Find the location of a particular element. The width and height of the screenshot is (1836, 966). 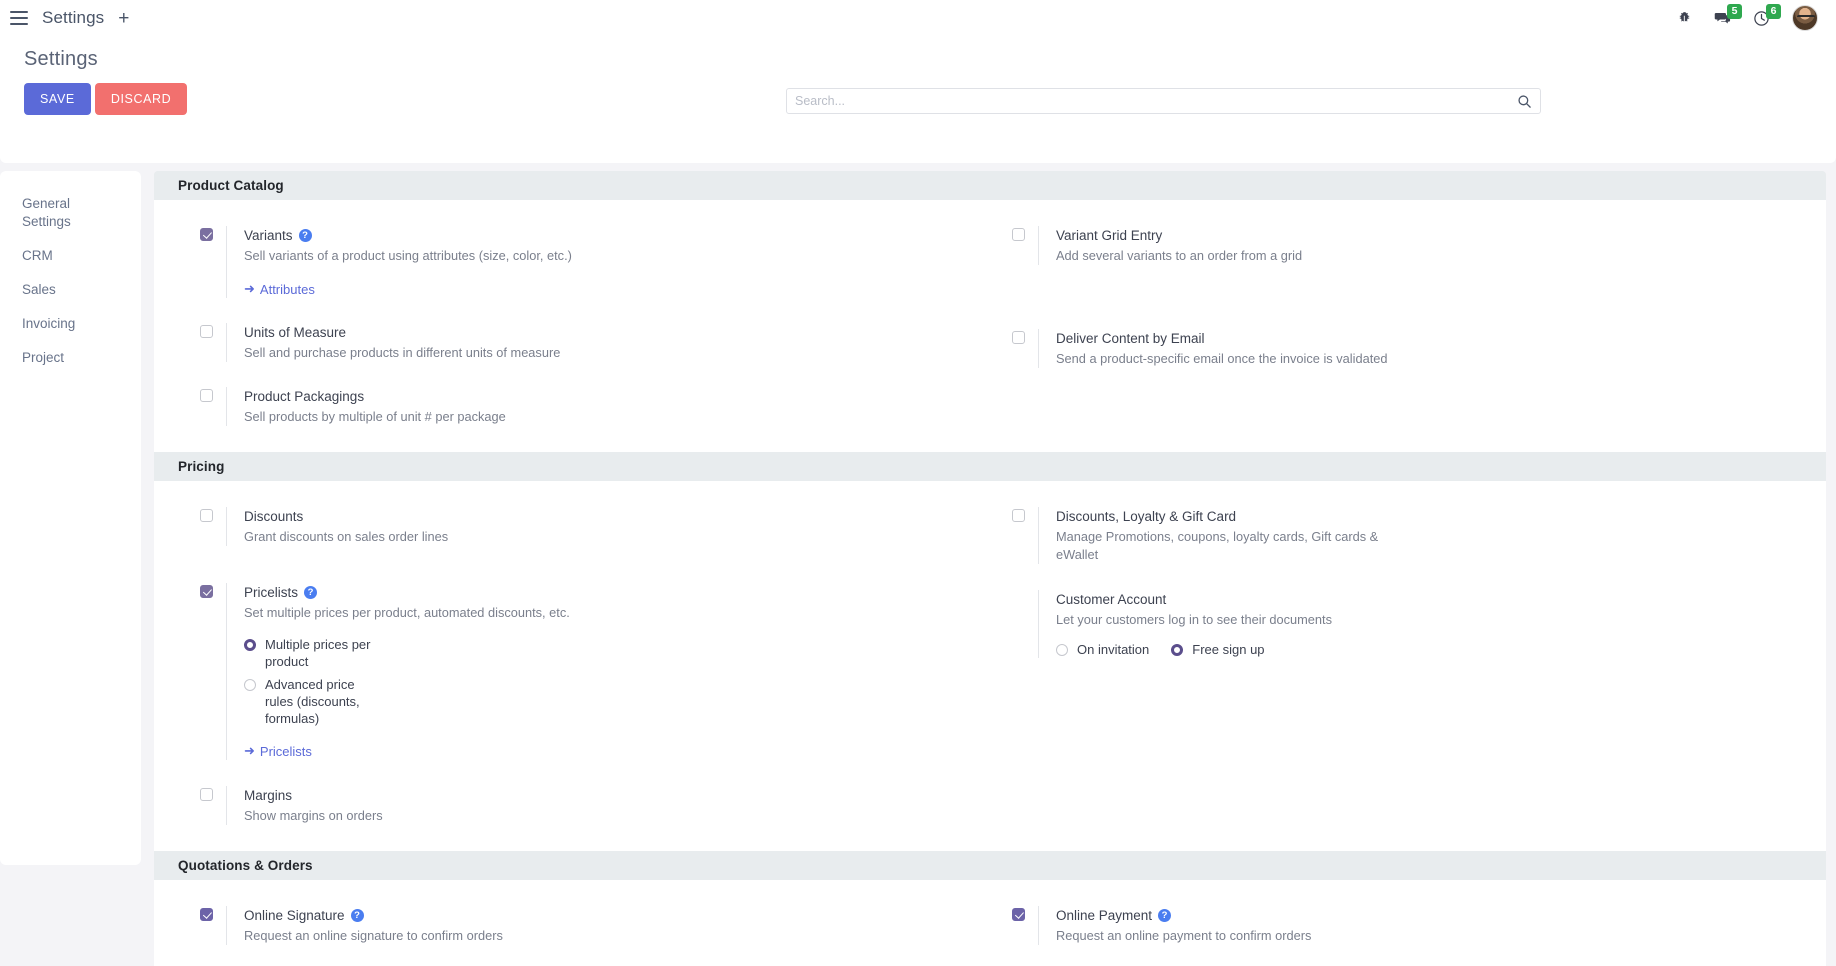

search-box is located at coordinates (1163, 101).